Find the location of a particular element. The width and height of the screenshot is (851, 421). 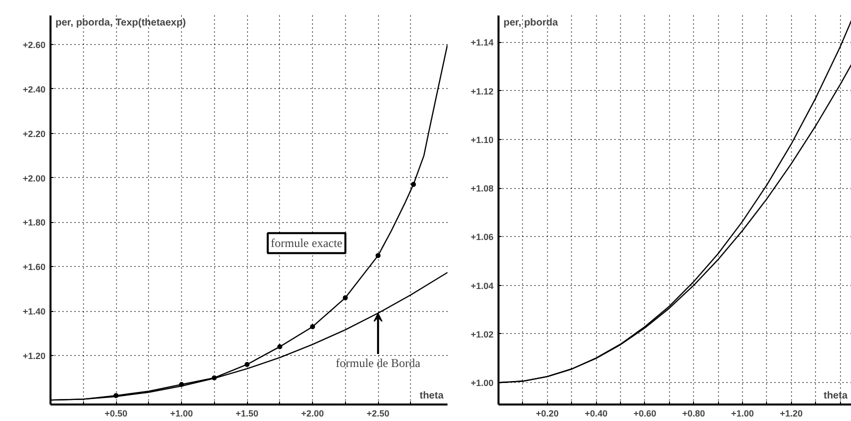

y-tick-label: +1.10 is located at coordinates (482, 139).